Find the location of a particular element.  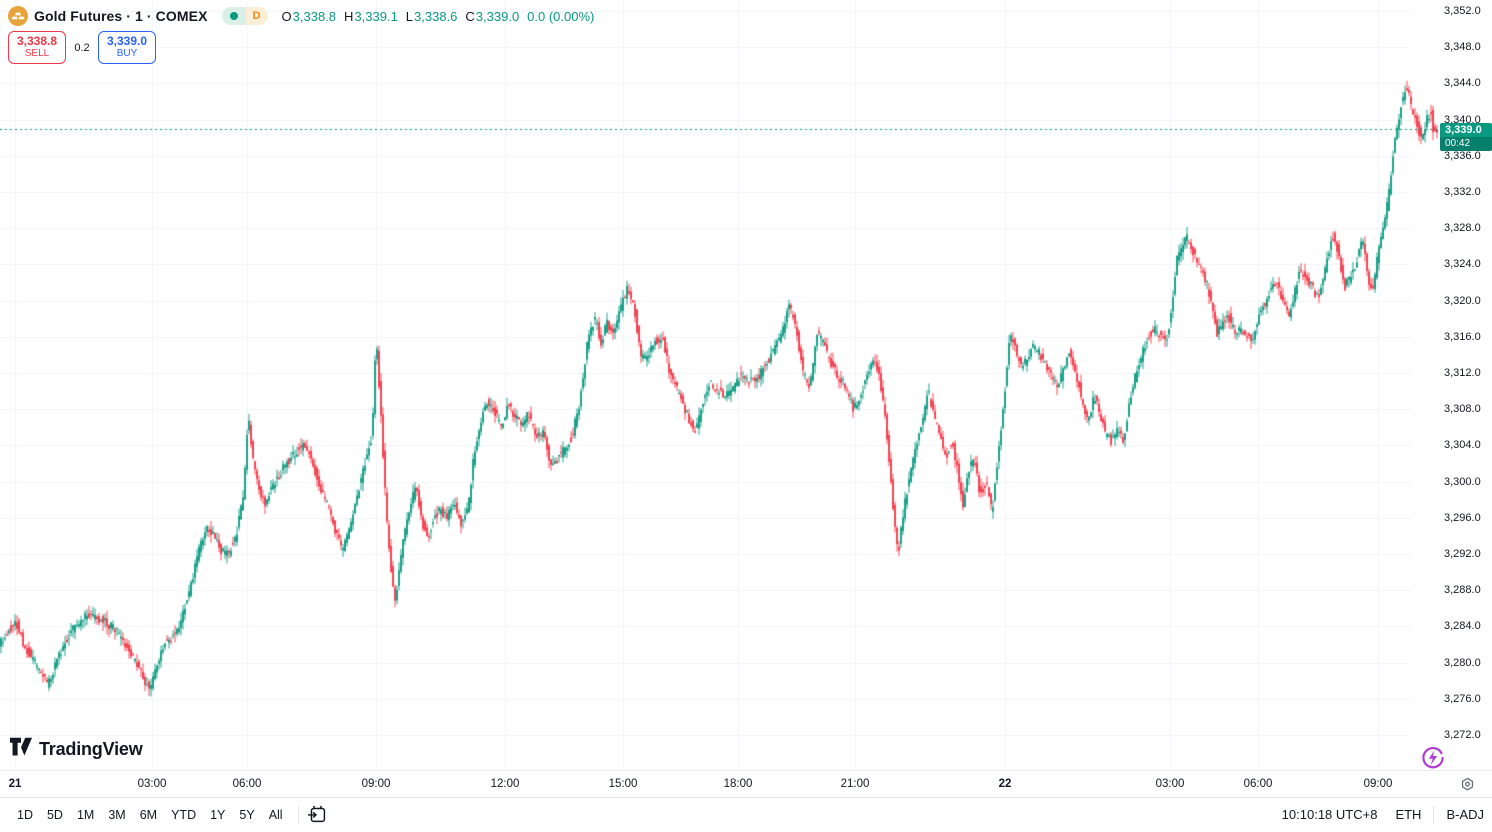

sell-button: 3,338.8 SELL is located at coordinates (37, 47).